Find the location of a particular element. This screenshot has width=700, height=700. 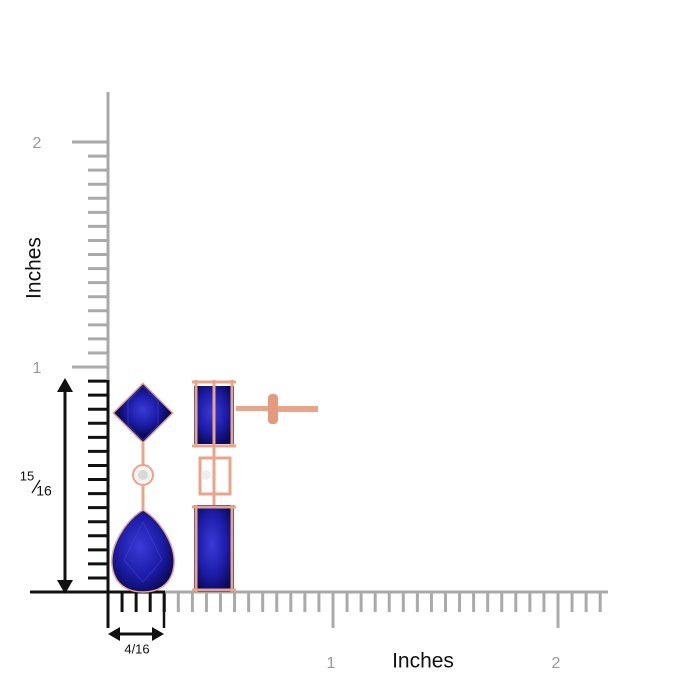

height-numerator: 15 is located at coordinates (27, 475).